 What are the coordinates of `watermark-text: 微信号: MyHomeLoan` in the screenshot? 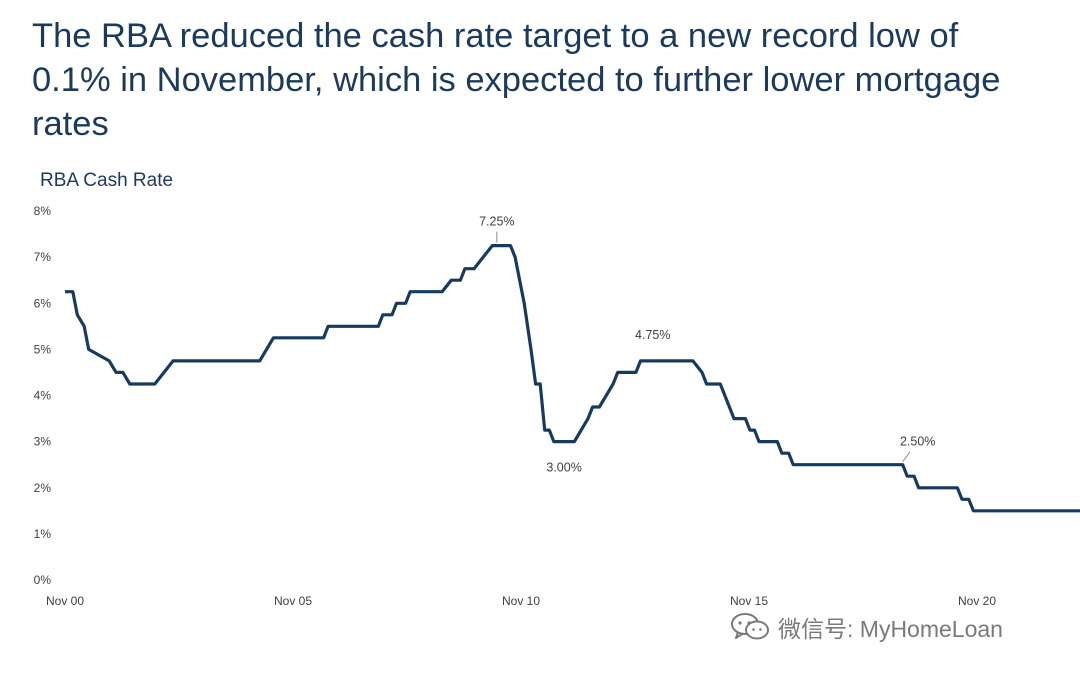 It's located at (890, 629).